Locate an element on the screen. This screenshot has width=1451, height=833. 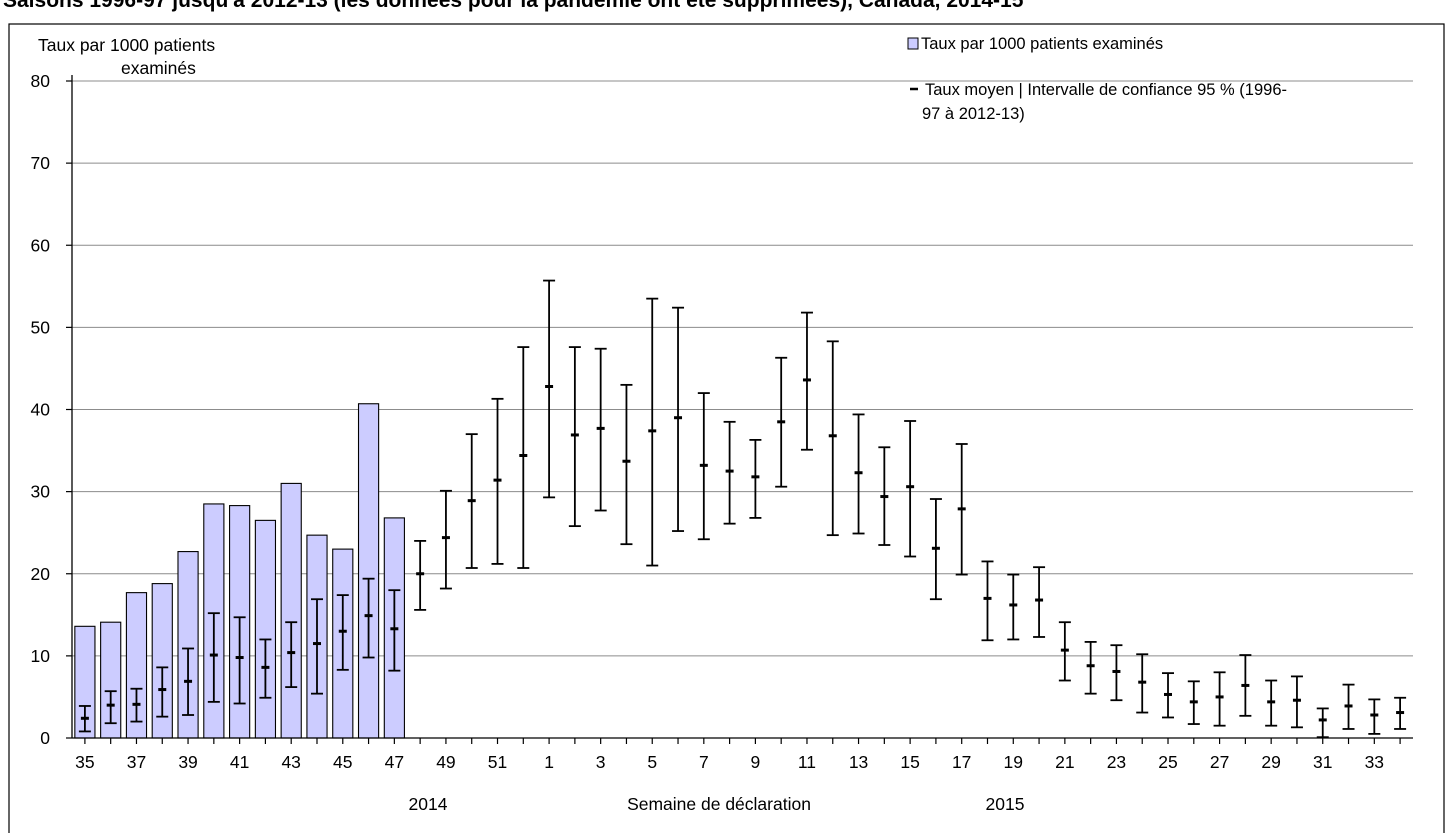
x-tick-label-27: 27 is located at coordinates (1219, 762).